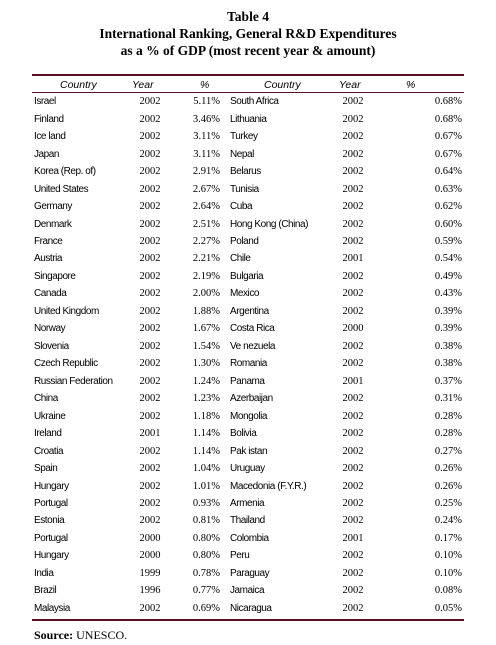 The height and width of the screenshot is (645, 496). What do you see at coordinates (49, 451) in the screenshot?
I see `country-left-cell: Croatia` at bounding box center [49, 451].